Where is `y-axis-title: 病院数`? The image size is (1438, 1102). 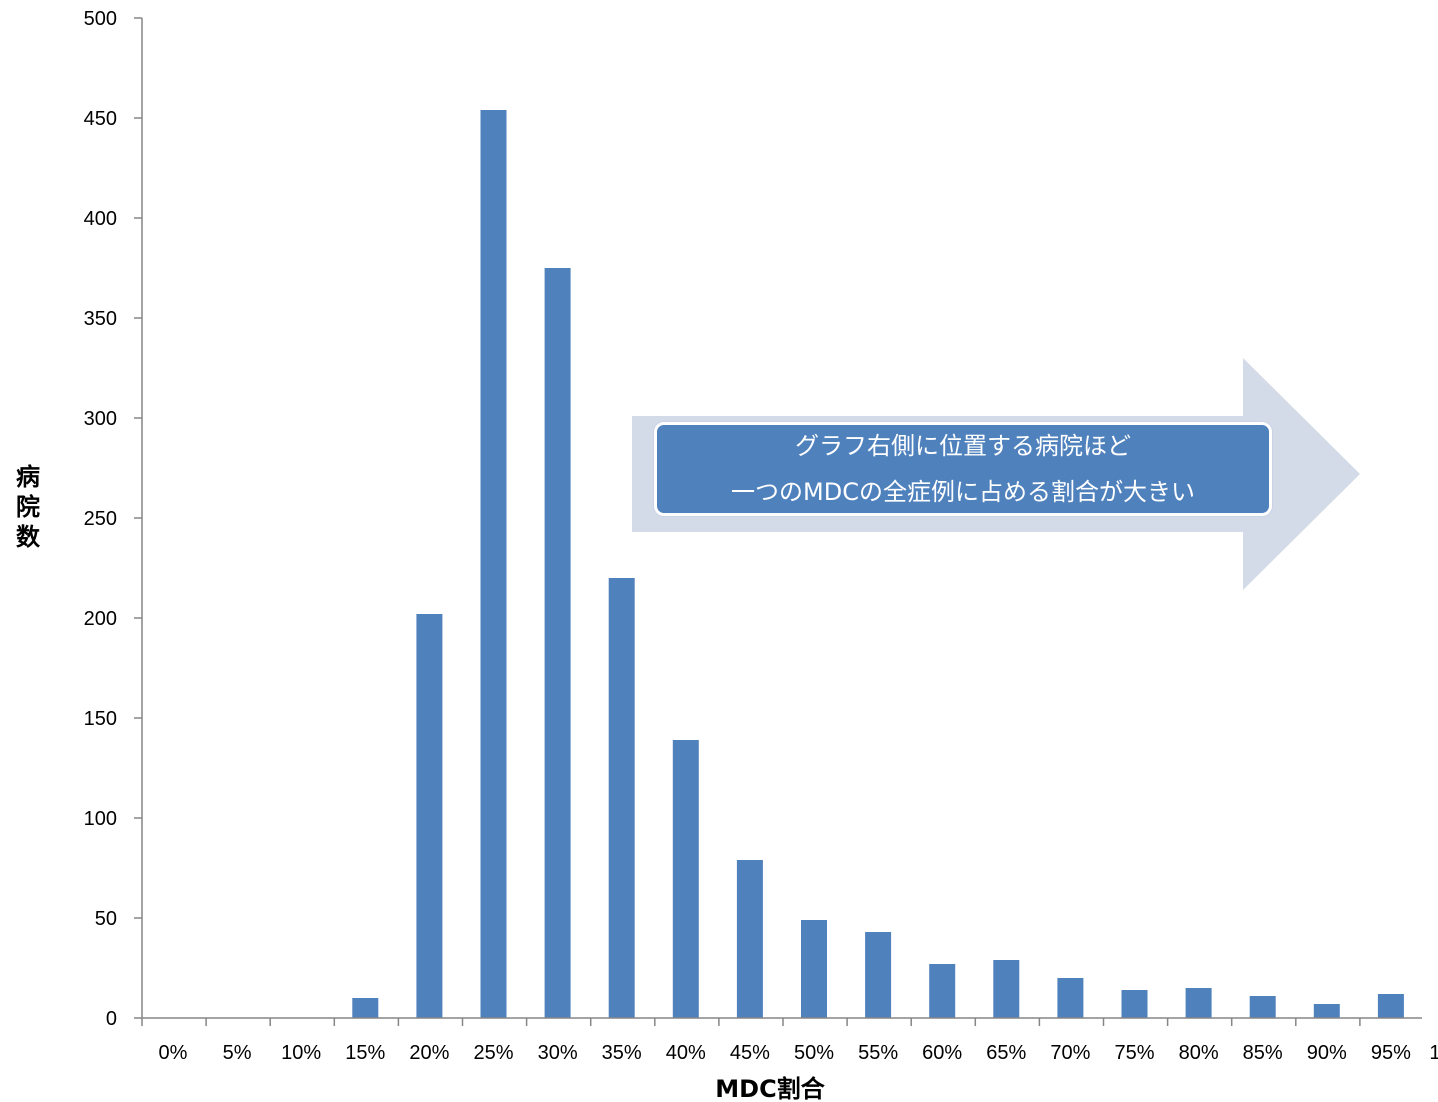
y-axis-title: 病院数 is located at coordinates (28, 507).